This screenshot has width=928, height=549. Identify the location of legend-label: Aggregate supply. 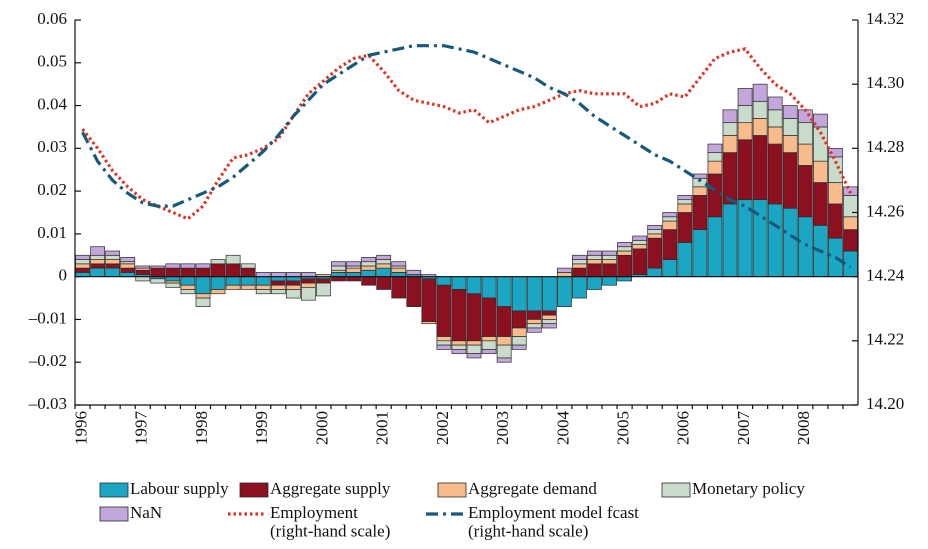
(330, 488).